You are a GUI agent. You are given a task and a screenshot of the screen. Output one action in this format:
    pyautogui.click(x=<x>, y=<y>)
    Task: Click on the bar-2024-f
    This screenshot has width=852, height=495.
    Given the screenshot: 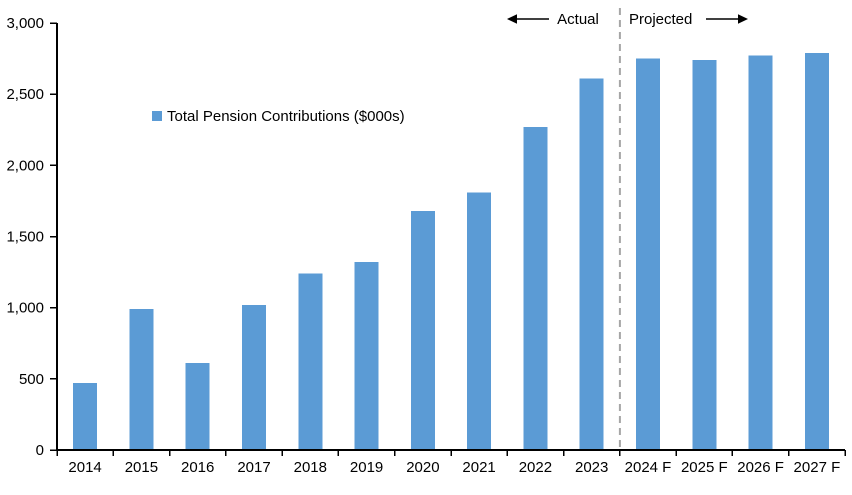 What is the action you would take?
    pyautogui.click(x=648, y=254)
    